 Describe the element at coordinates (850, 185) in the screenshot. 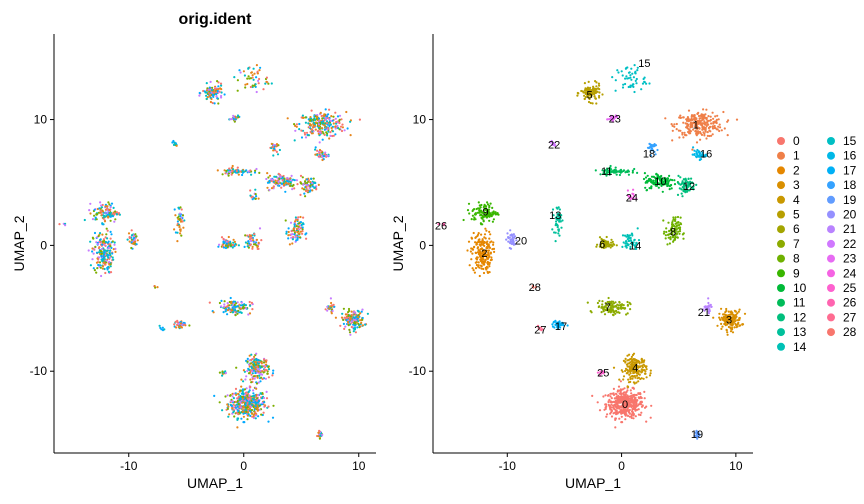

I see `legend-label-18: 18` at that location.